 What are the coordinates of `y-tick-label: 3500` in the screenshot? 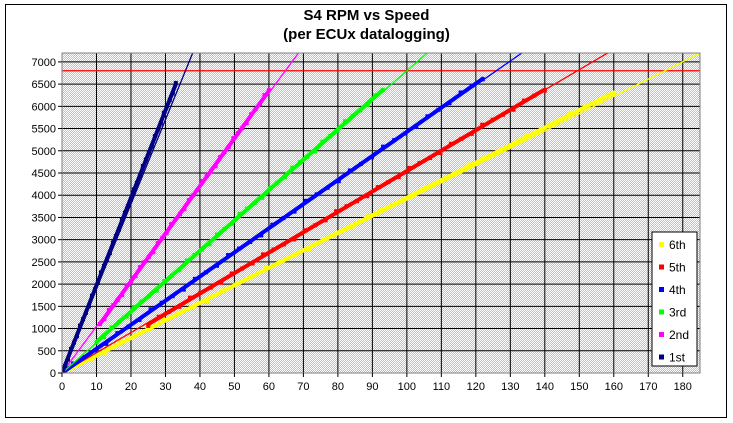 It's located at (44, 218).